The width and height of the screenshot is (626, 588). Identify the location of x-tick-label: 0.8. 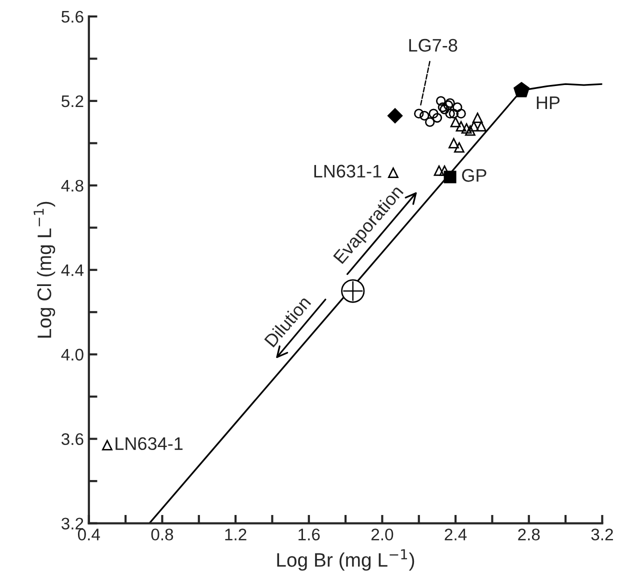
(162, 534).